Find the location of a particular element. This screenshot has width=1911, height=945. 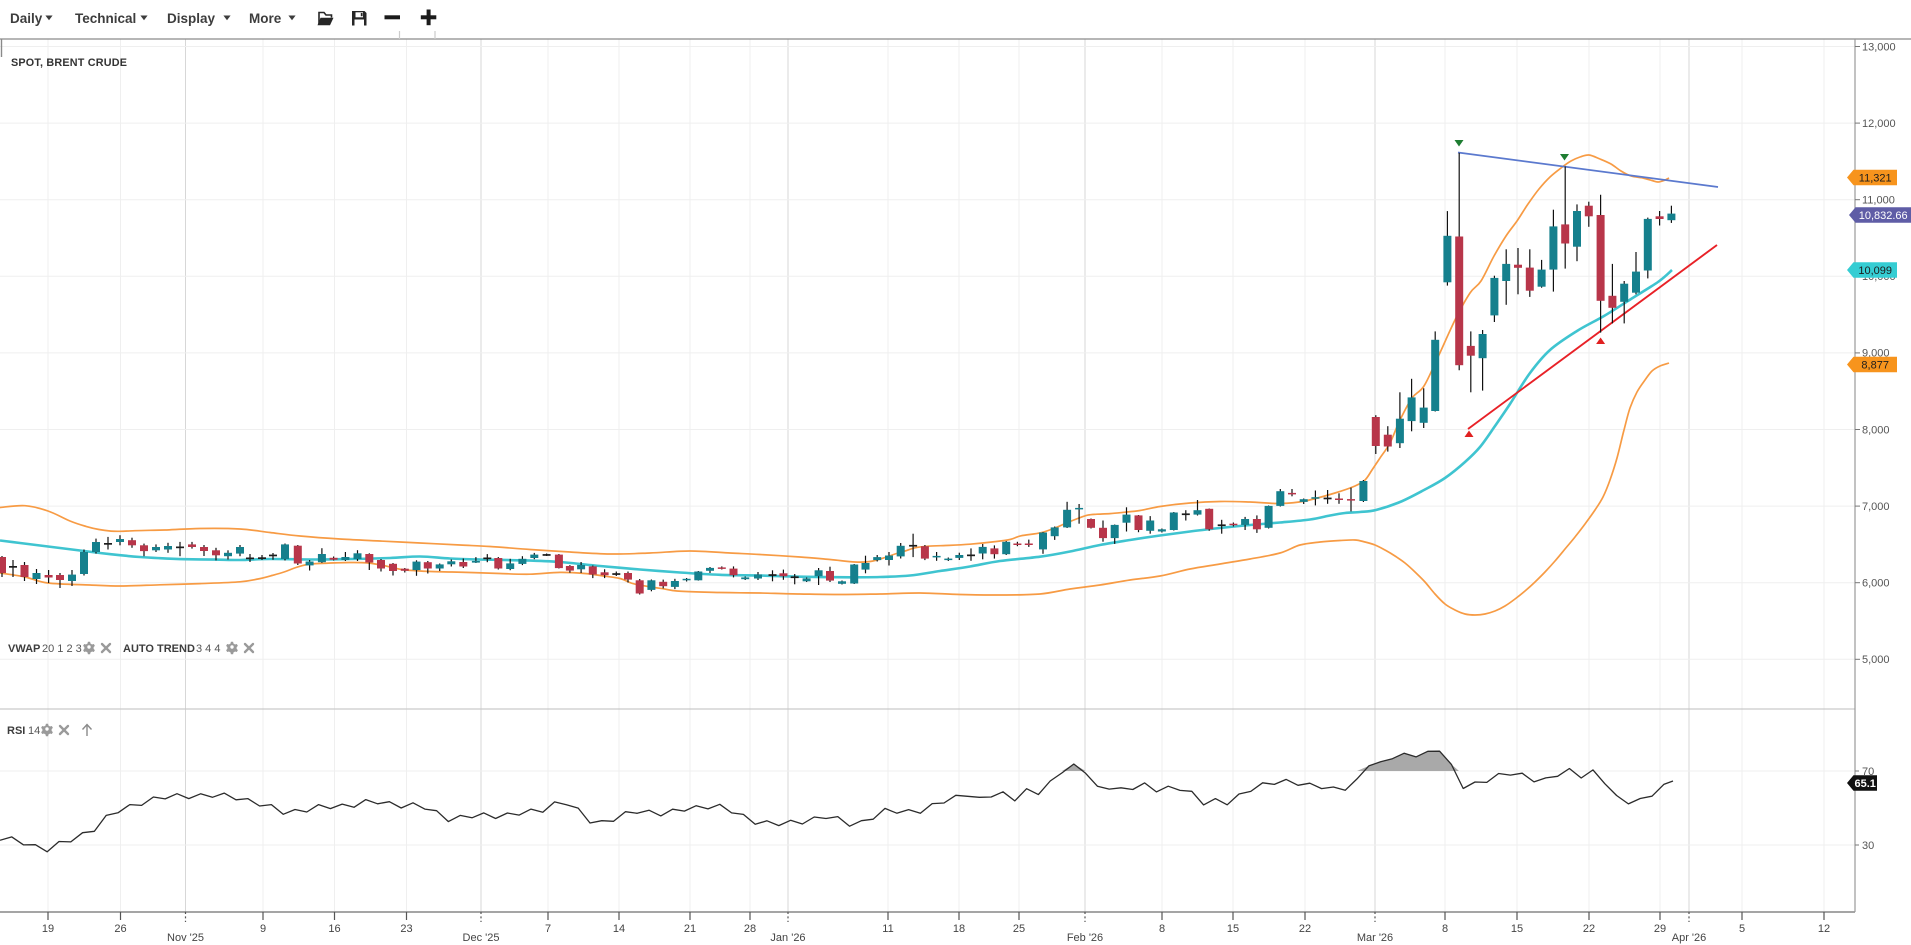

svg-text: 26 is located at coordinates (120, 929).